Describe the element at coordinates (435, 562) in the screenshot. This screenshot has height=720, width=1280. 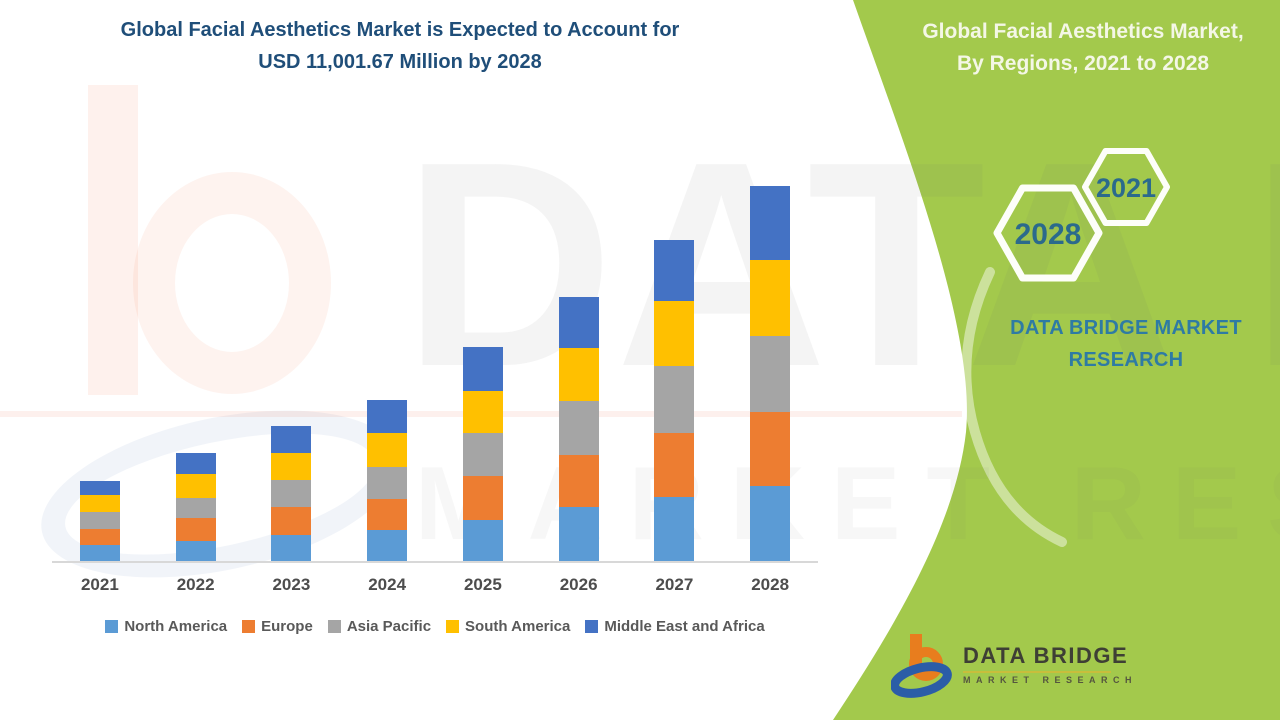
I see `x-axis-line` at that location.